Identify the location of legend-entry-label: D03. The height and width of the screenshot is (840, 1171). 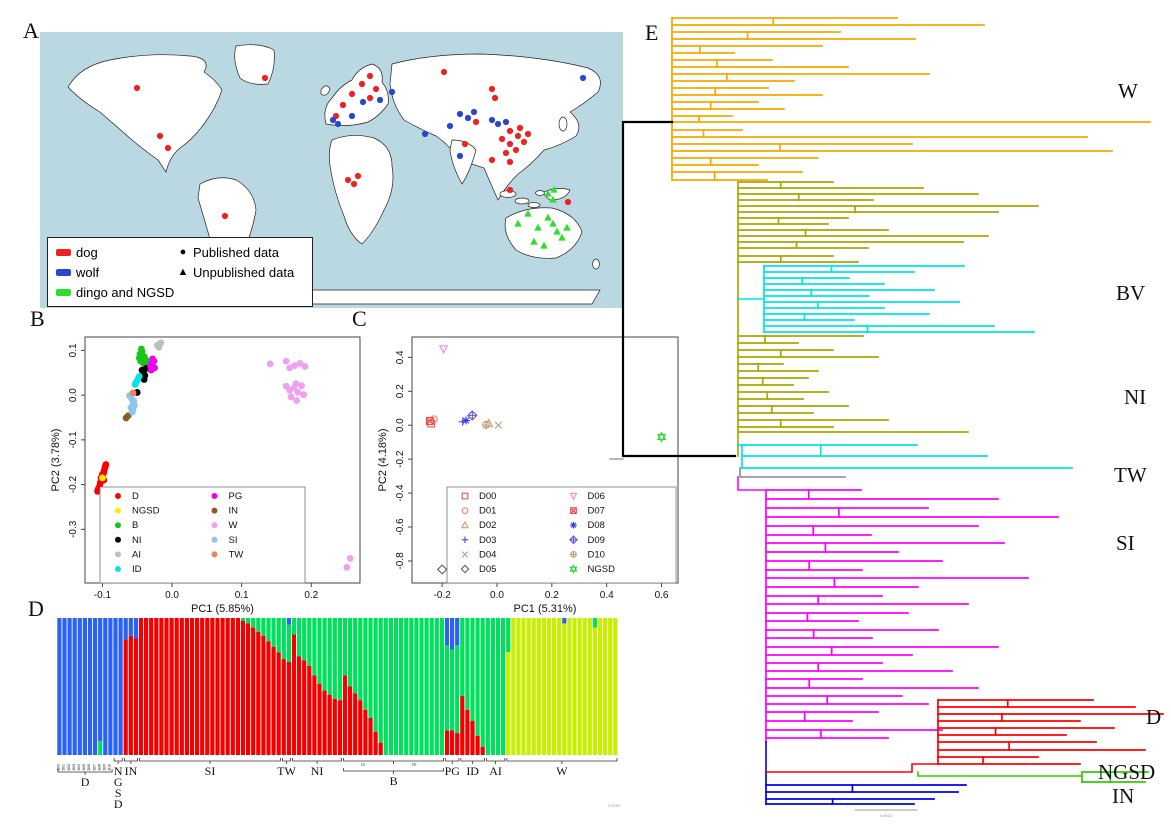
(487, 540).